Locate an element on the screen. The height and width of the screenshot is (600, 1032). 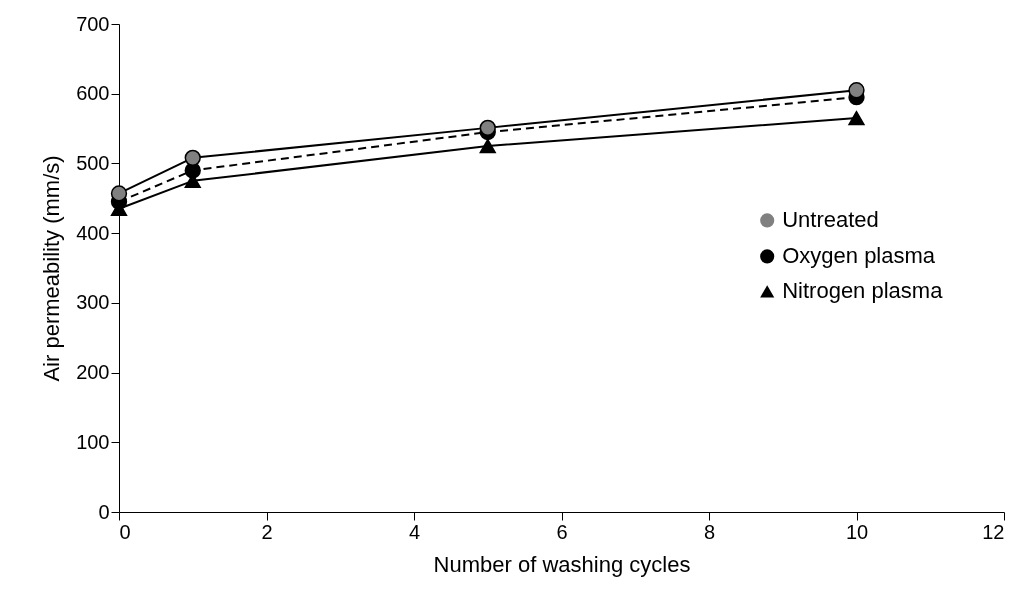
y-tick-label: 500 is located at coordinates (93, 162).